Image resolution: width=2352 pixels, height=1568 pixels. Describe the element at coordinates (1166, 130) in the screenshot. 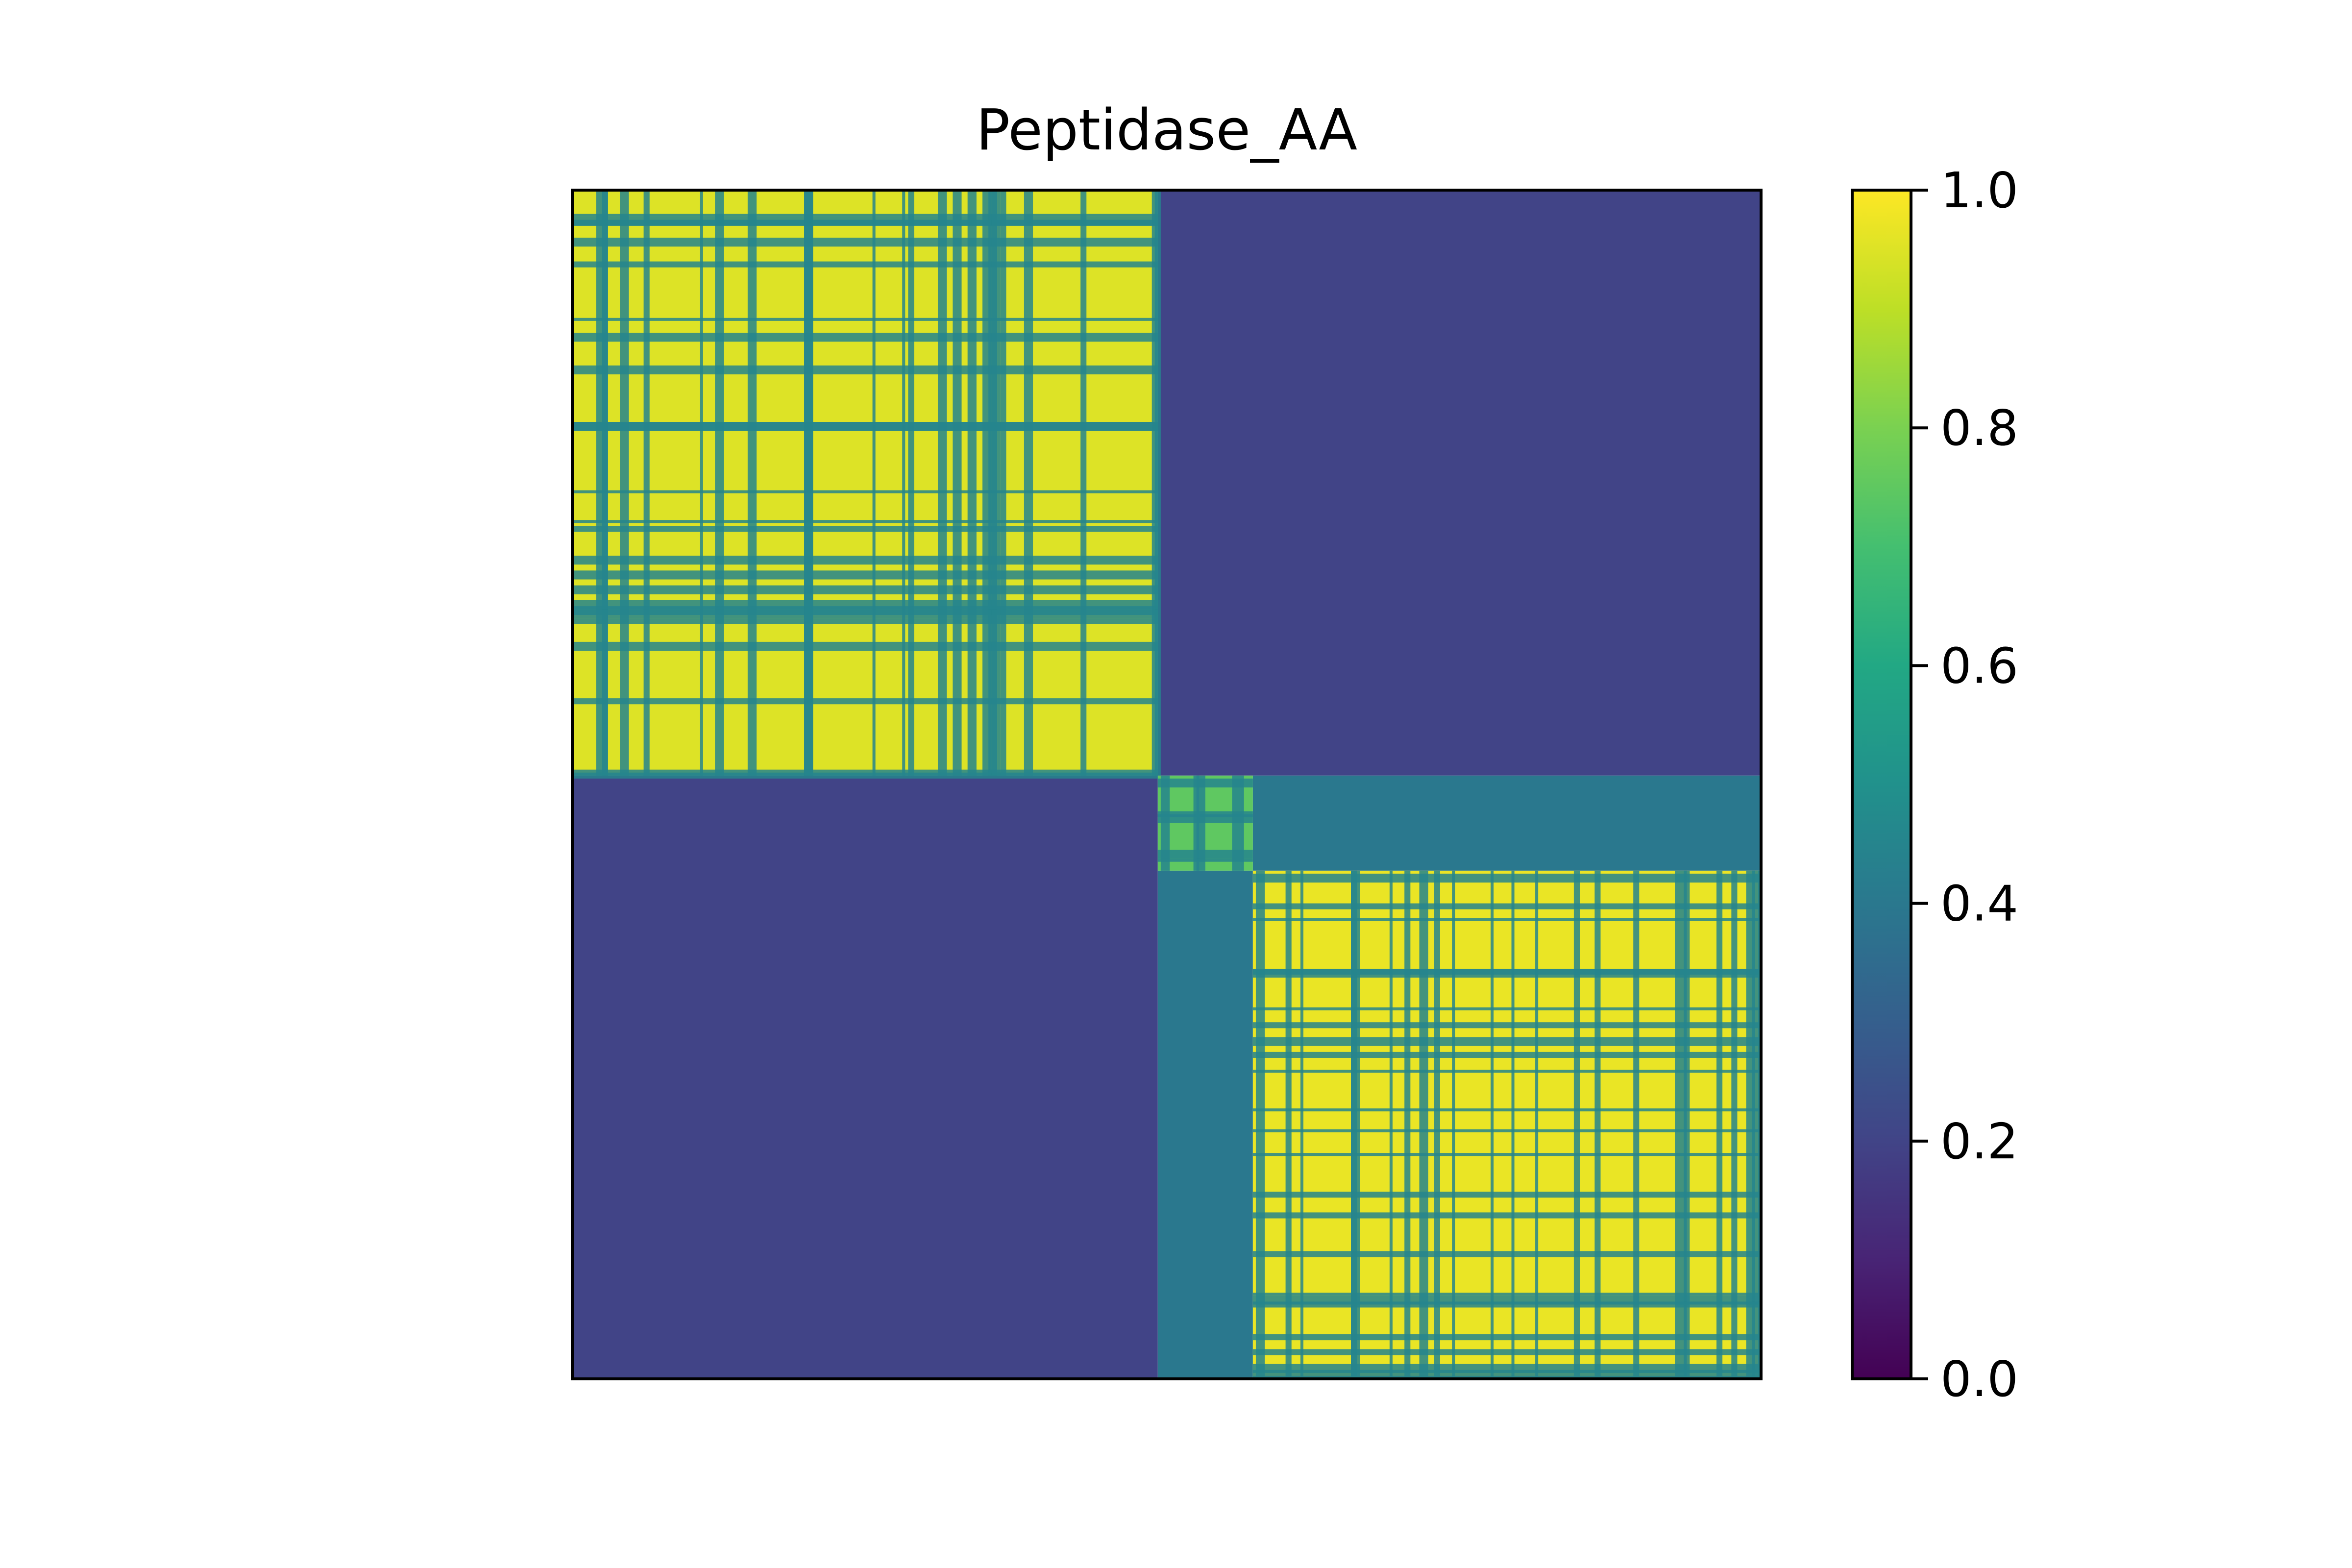

I see `chart-title: Peptidase_AA` at that location.